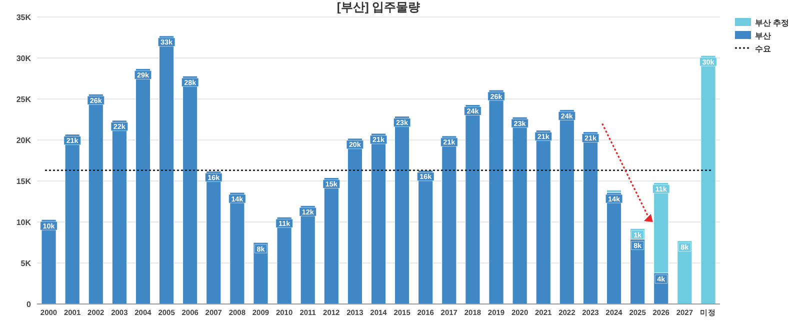 The image size is (800, 323). I want to click on y-tick-label: 20K, so click(24, 140).